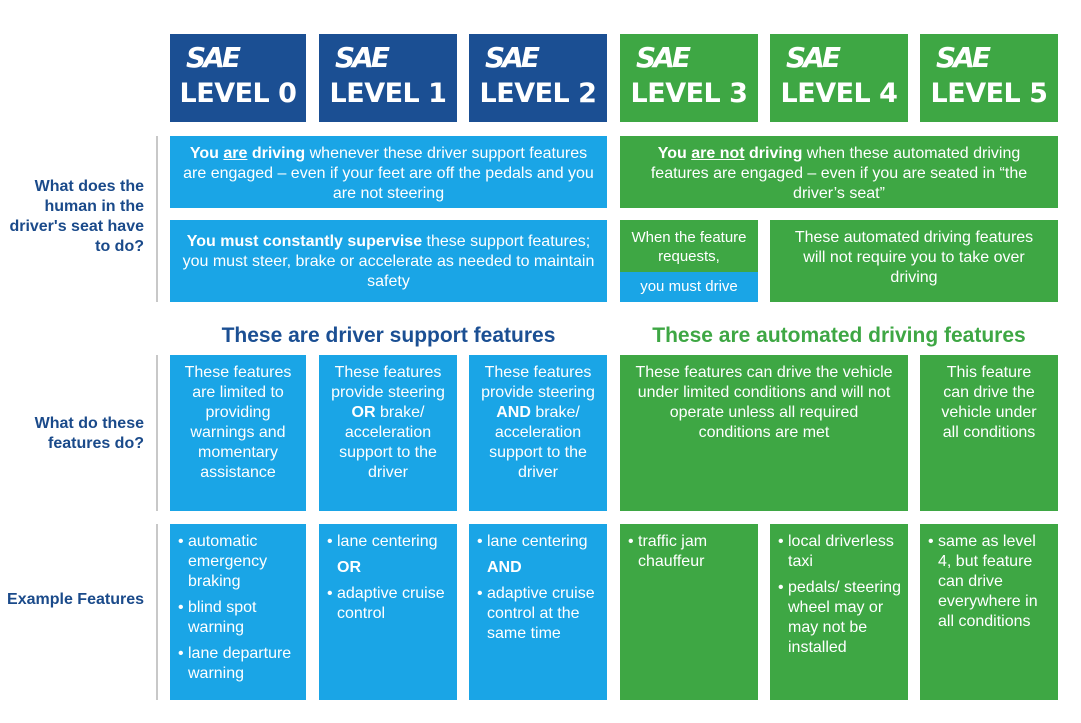 This screenshot has height=723, width=1081. I want to click on header-level-3: SAE LEVEL 3, so click(689, 78).